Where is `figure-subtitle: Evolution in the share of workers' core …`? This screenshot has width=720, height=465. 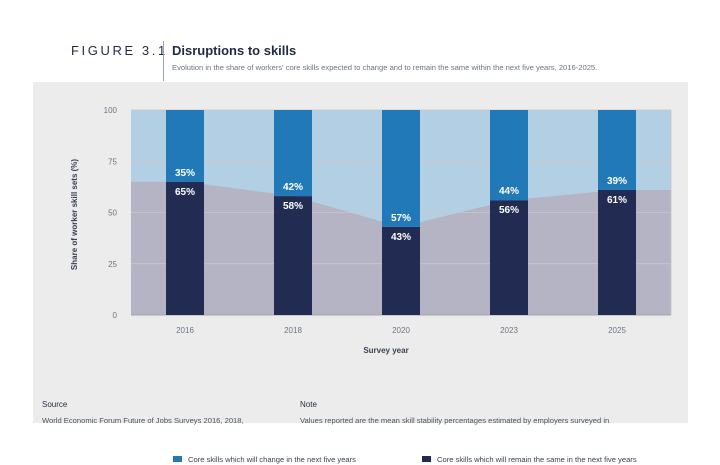
figure-subtitle: Evolution in the share of workers' core … is located at coordinates (385, 67).